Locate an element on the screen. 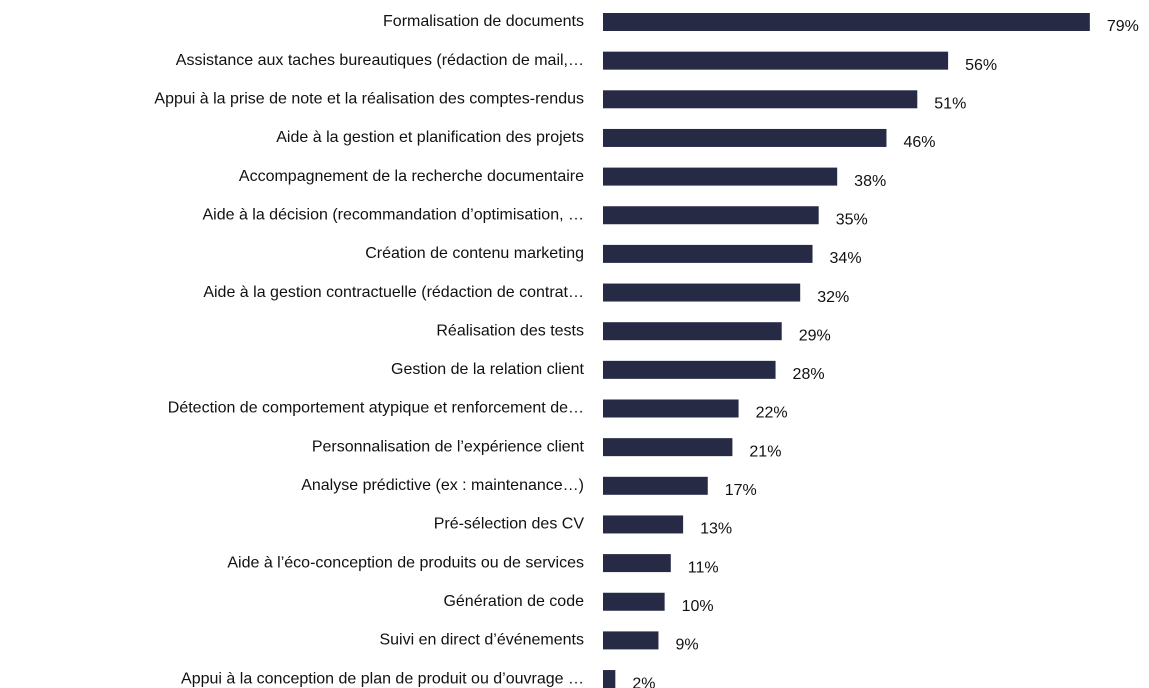 The image size is (1149, 688). value-label: 79% is located at coordinates (1123, 26).